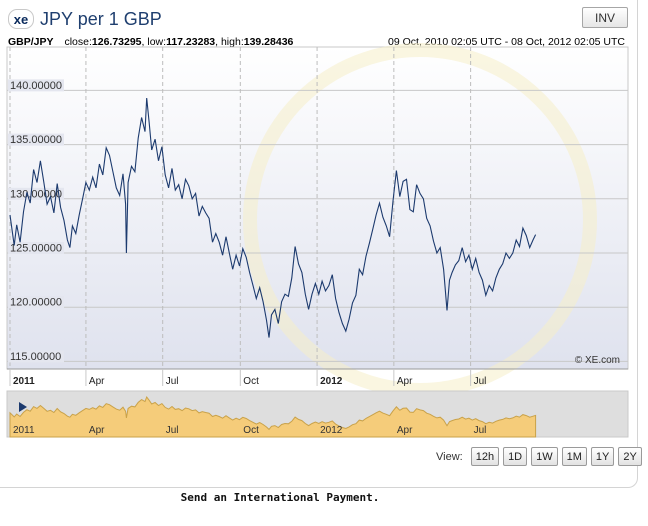 The width and height of the screenshot is (648, 526). I want to click on y-tick-label: 115.00000, so click(35, 357).